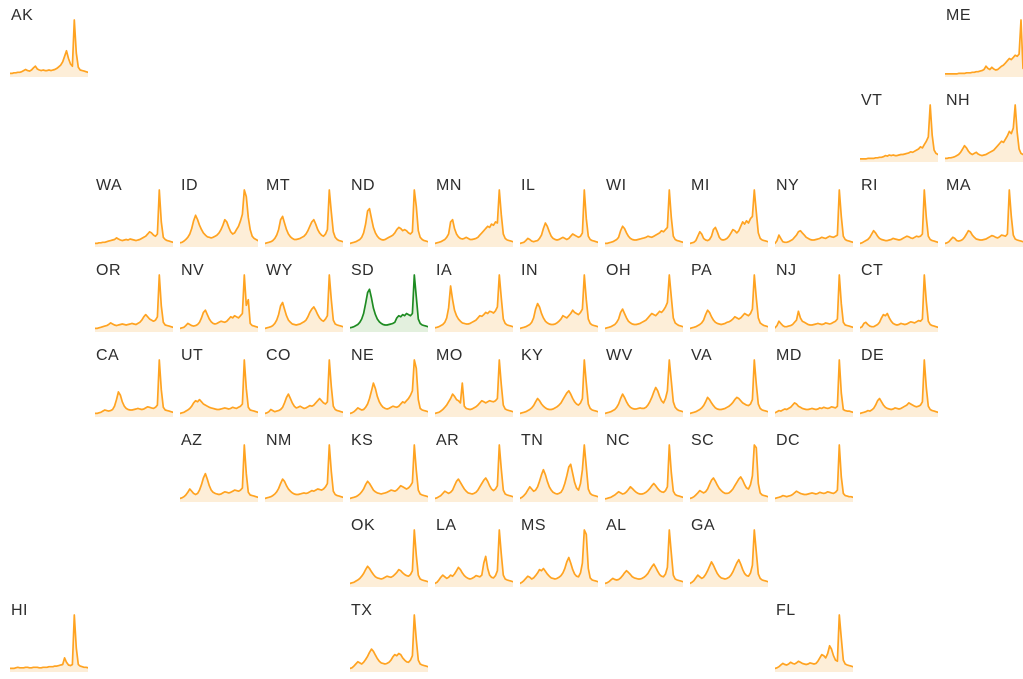 Image resolution: width=1023 pixels, height=679 pixels. What do you see at coordinates (814, 637) in the screenshot?
I see `state-tile-fl: FL` at bounding box center [814, 637].